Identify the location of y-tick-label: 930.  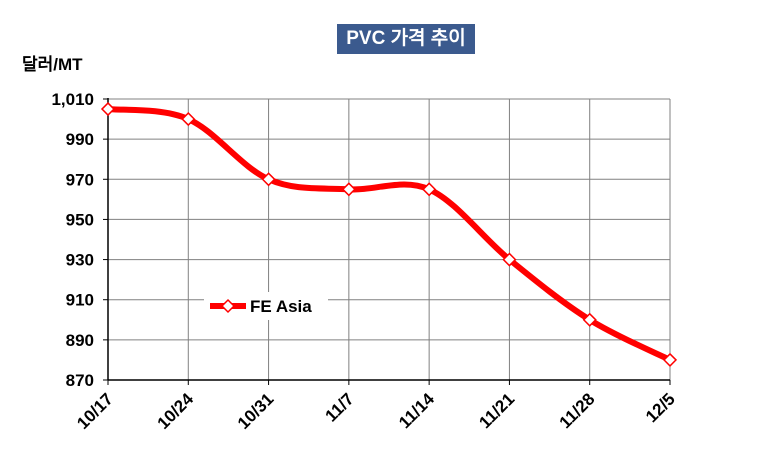
(80, 260).